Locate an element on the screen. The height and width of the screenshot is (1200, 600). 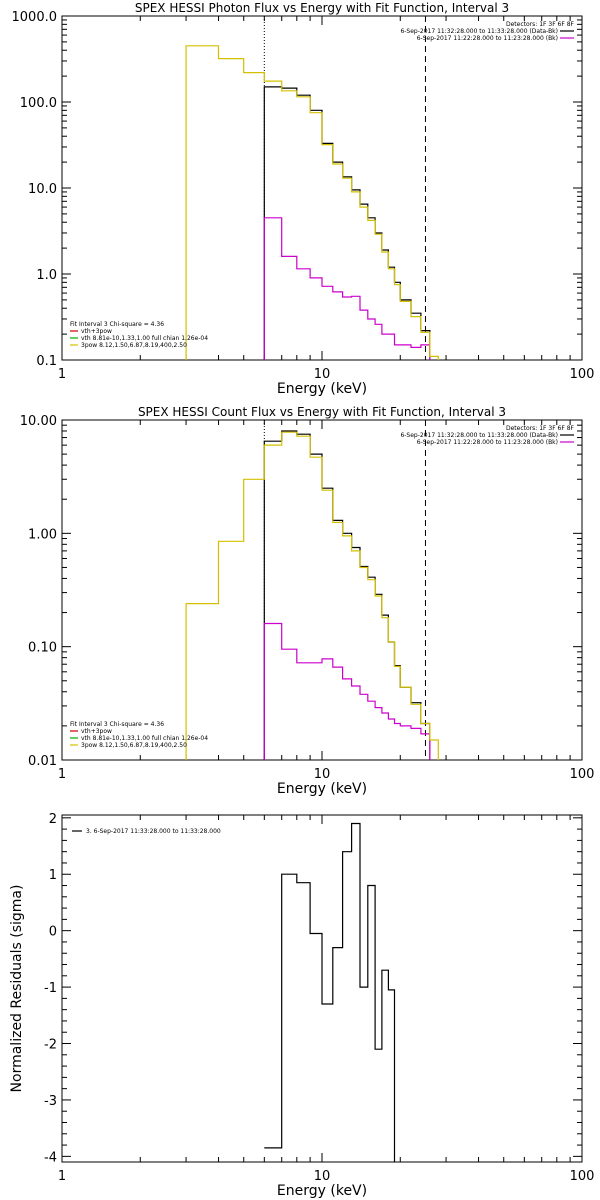
chart2-legend-tr-header: Detectors: 1F 3F 6F 8F is located at coordinates (540, 428).